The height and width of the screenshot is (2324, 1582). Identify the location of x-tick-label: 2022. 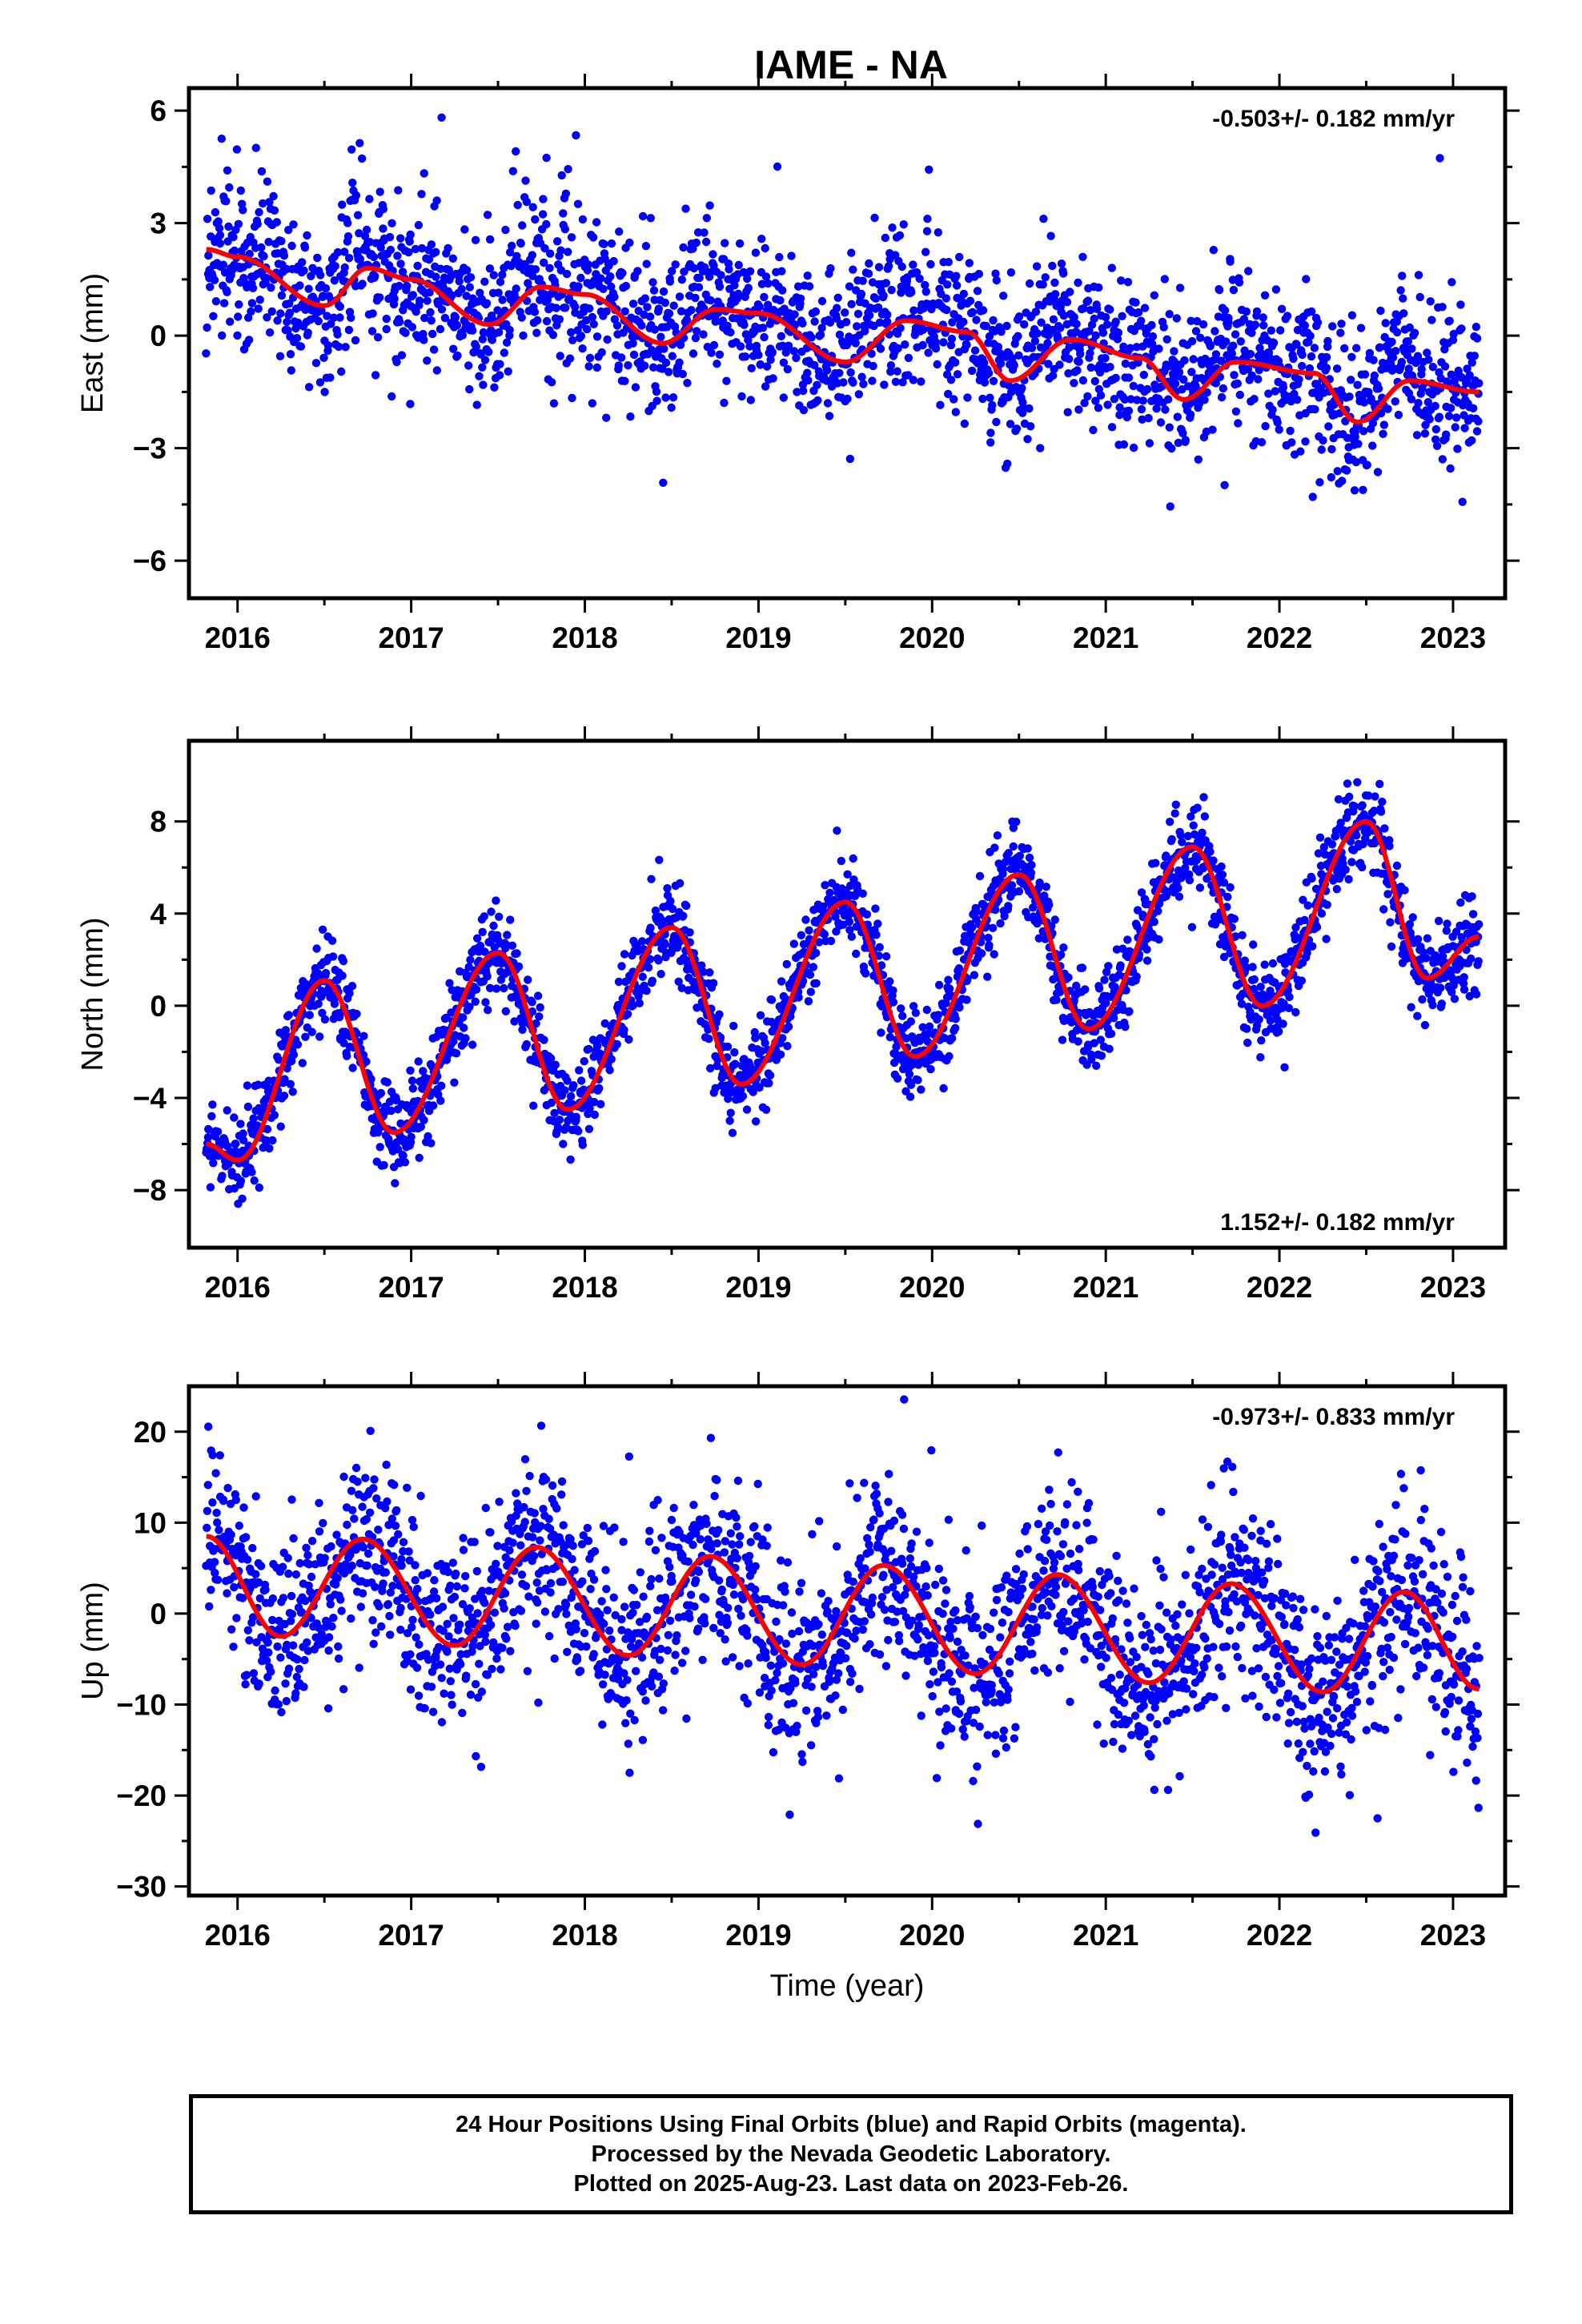
(1279, 1287).